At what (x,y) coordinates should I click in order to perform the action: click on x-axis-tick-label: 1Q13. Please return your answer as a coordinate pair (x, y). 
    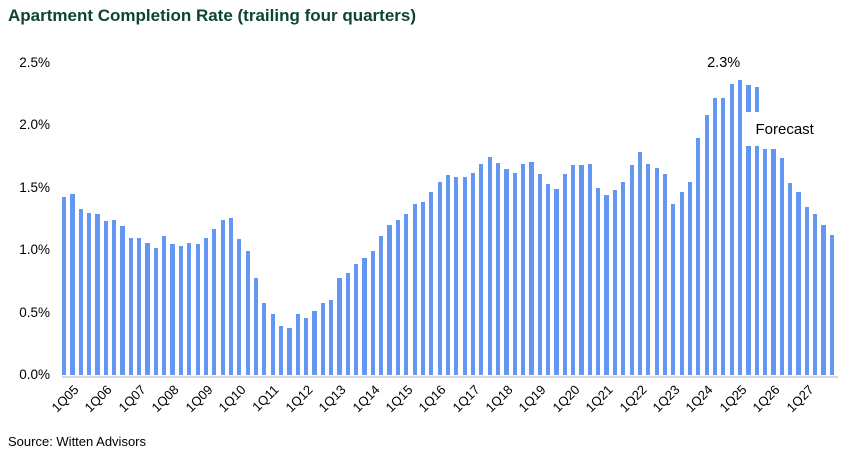
    Looking at the image, I should click on (332, 399).